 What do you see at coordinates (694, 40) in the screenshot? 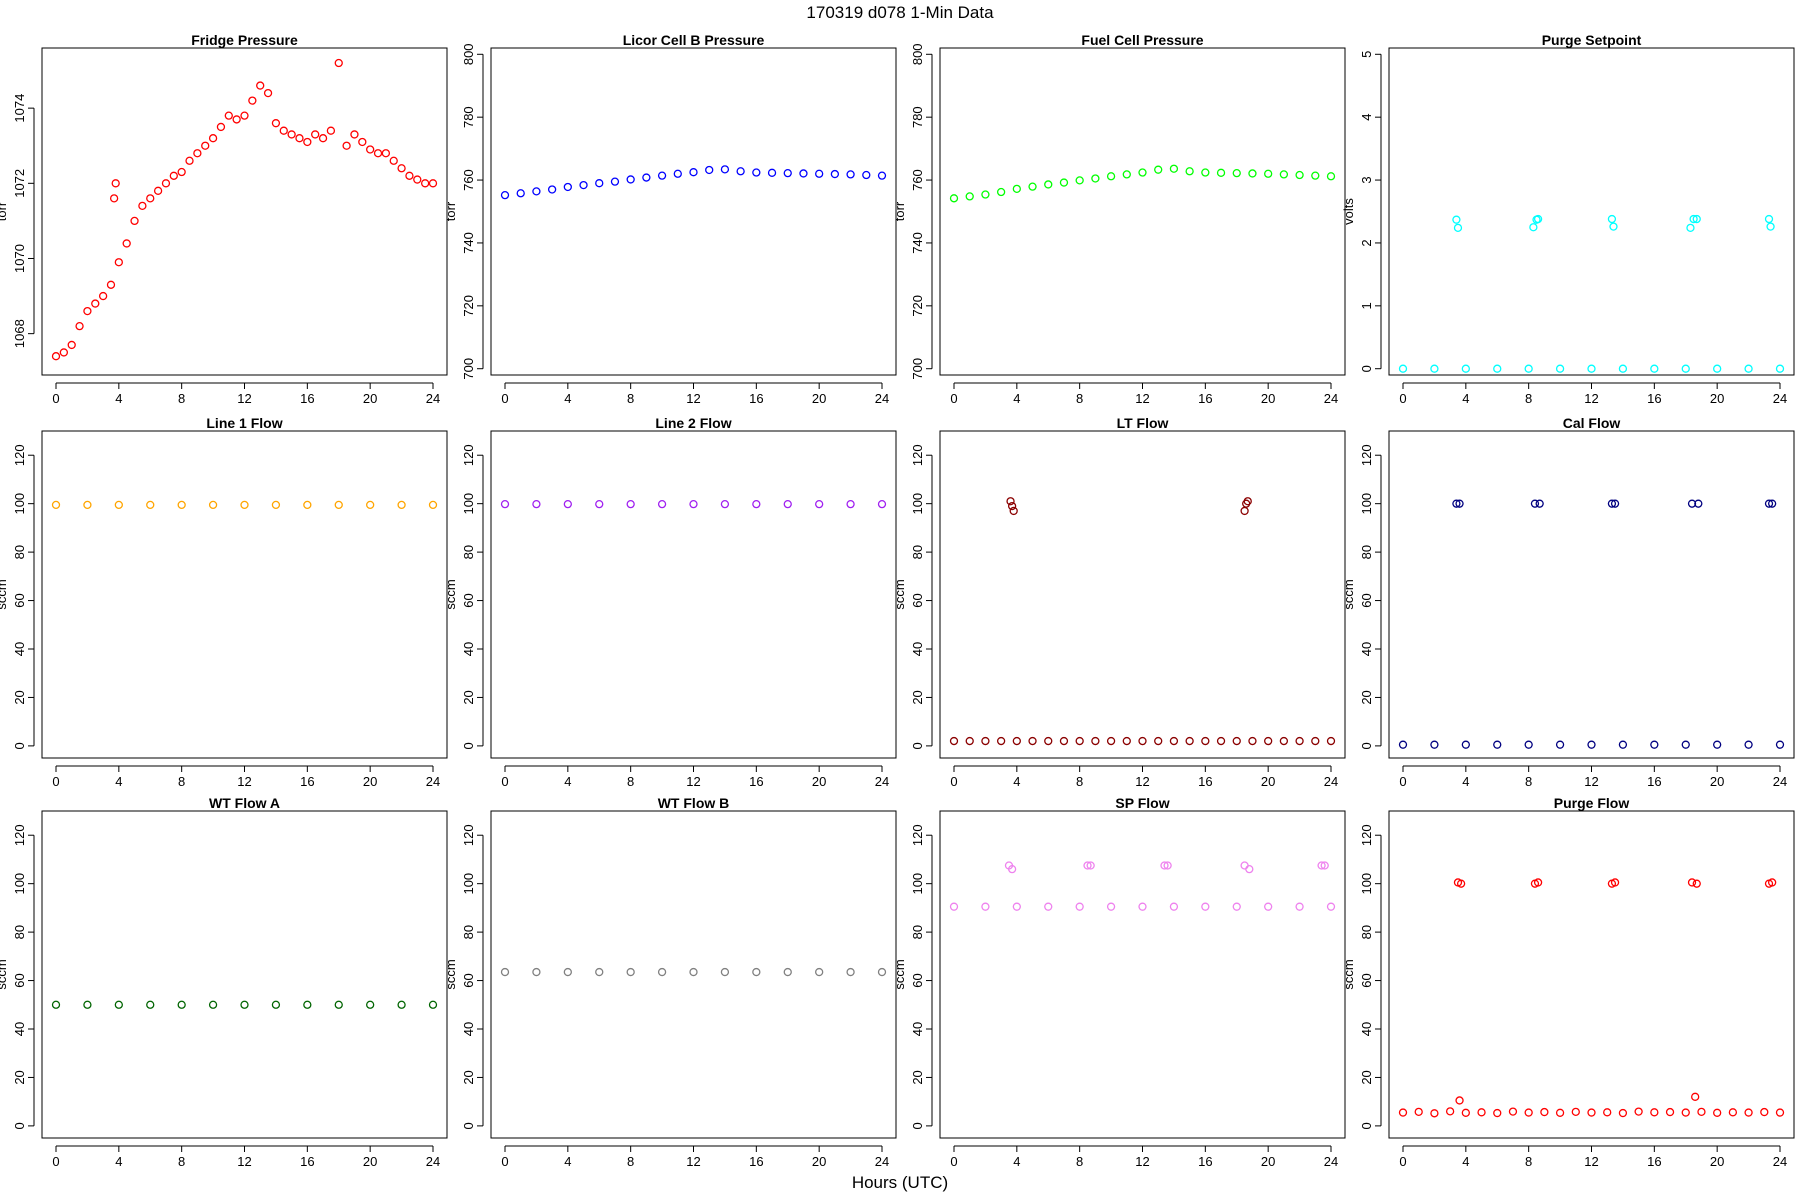
I see `panel-title: Licor Cell B Pressure` at bounding box center [694, 40].